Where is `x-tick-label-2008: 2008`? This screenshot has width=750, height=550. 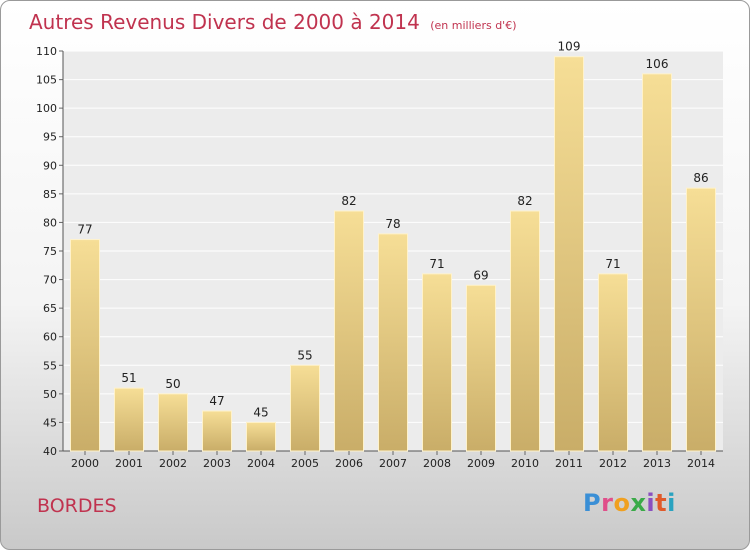 x-tick-label-2008: 2008 is located at coordinates (437, 463).